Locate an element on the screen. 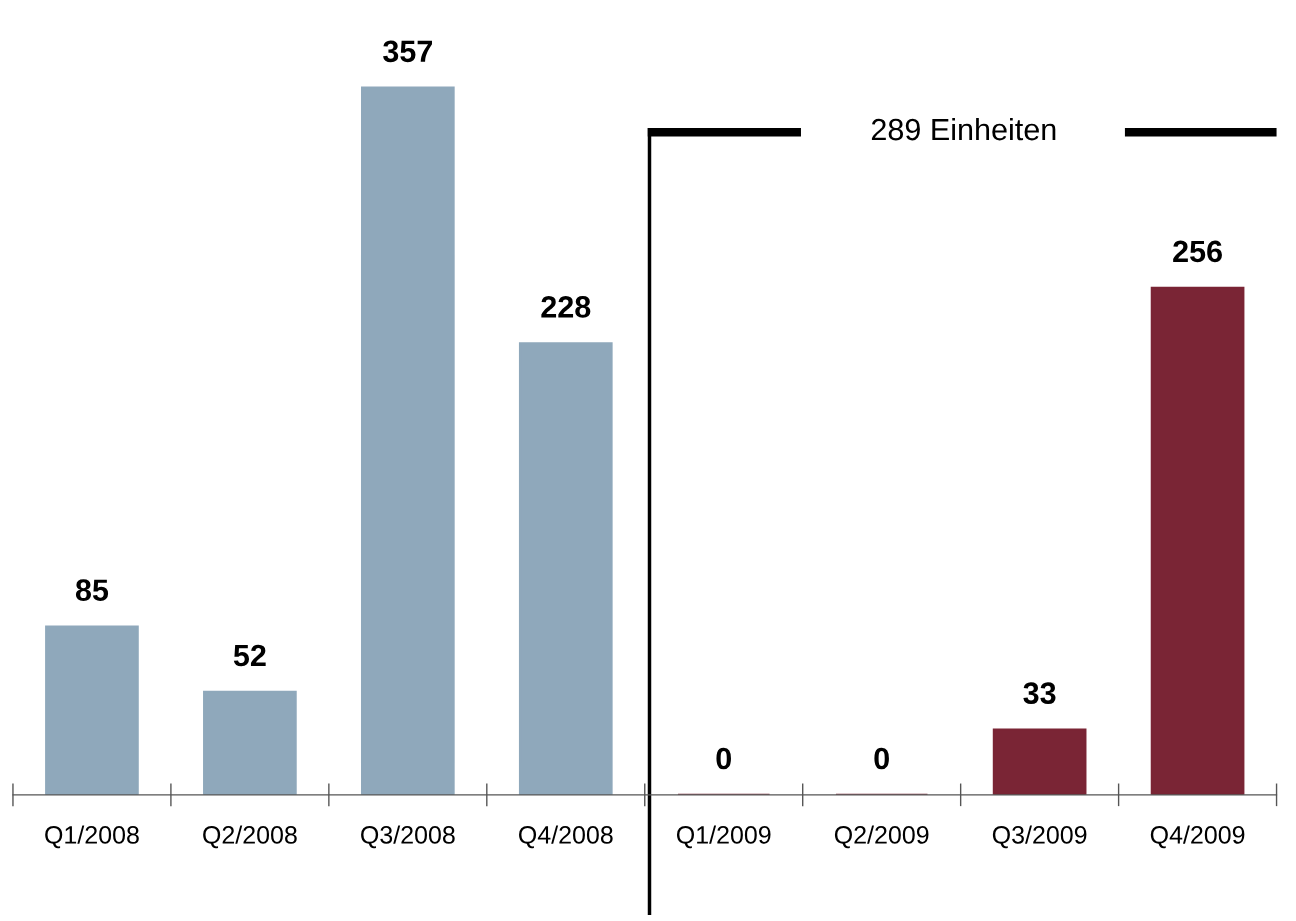 This screenshot has height=921, width=1296. x-tick-label: Q3/2008 is located at coordinates (408, 837).